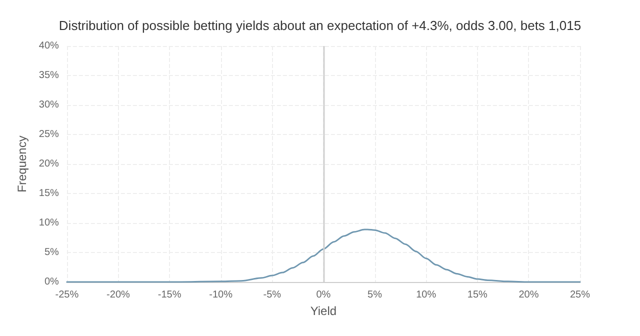 Image resolution: width=640 pixels, height=336 pixels. Describe the element at coordinates (580, 295) in the screenshot. I see `x-tick-label: 25%` at that location.